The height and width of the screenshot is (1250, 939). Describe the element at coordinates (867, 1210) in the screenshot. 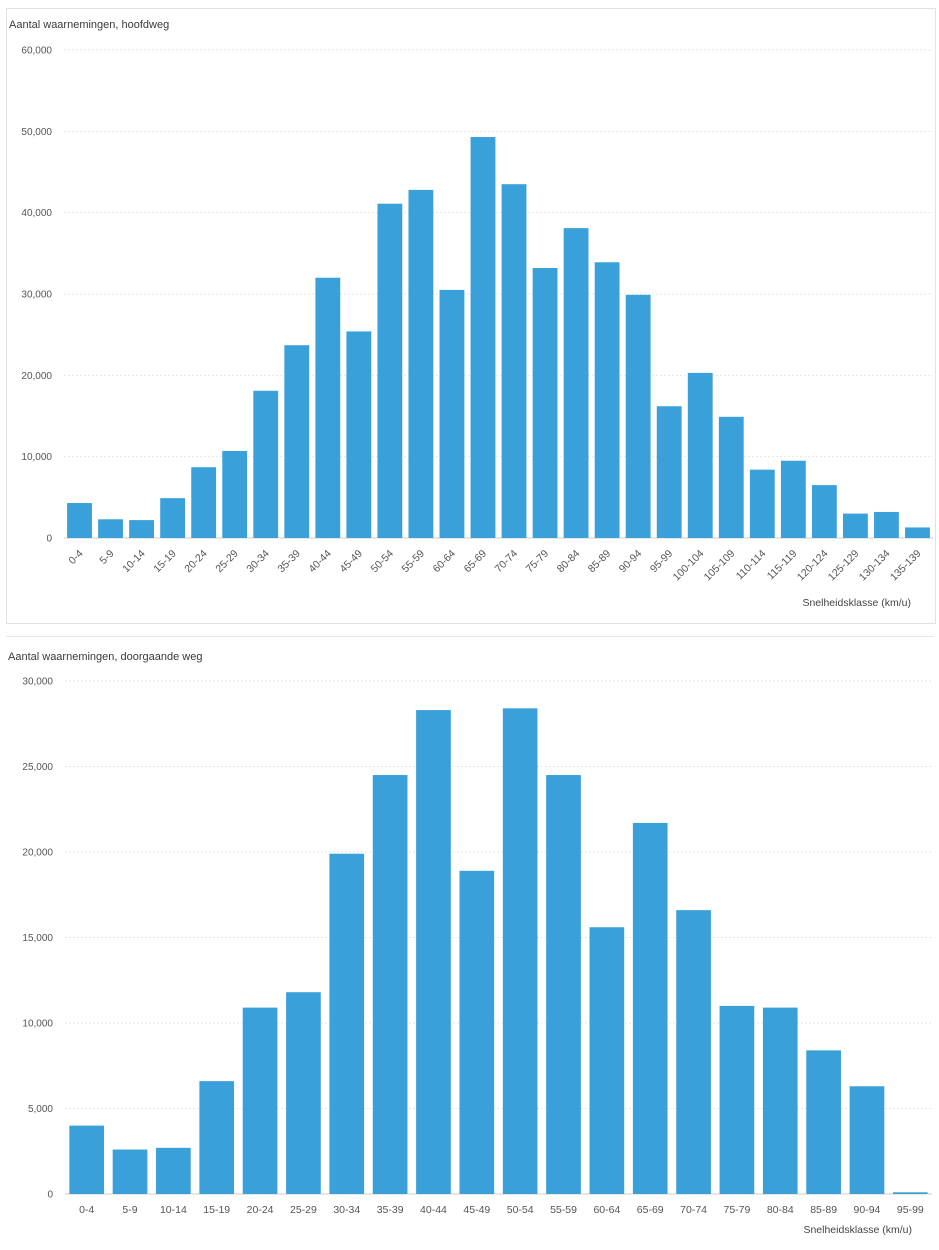

I see `x-tick-label: 90-94` at that location.